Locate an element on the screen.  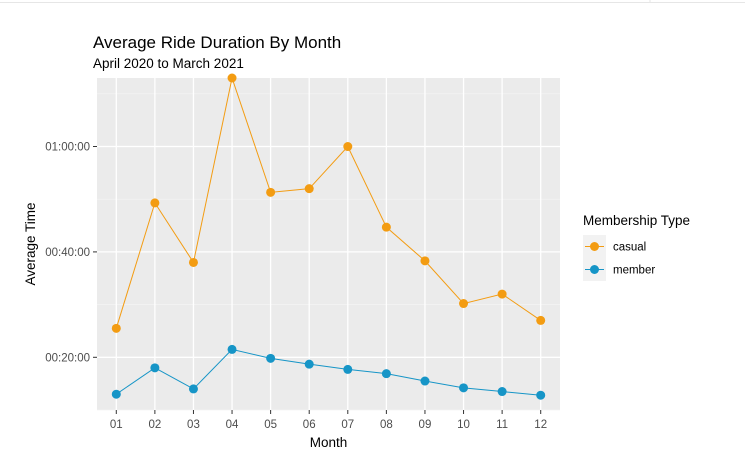
x-tick-label: 12 is located at coordinates (540, 425).